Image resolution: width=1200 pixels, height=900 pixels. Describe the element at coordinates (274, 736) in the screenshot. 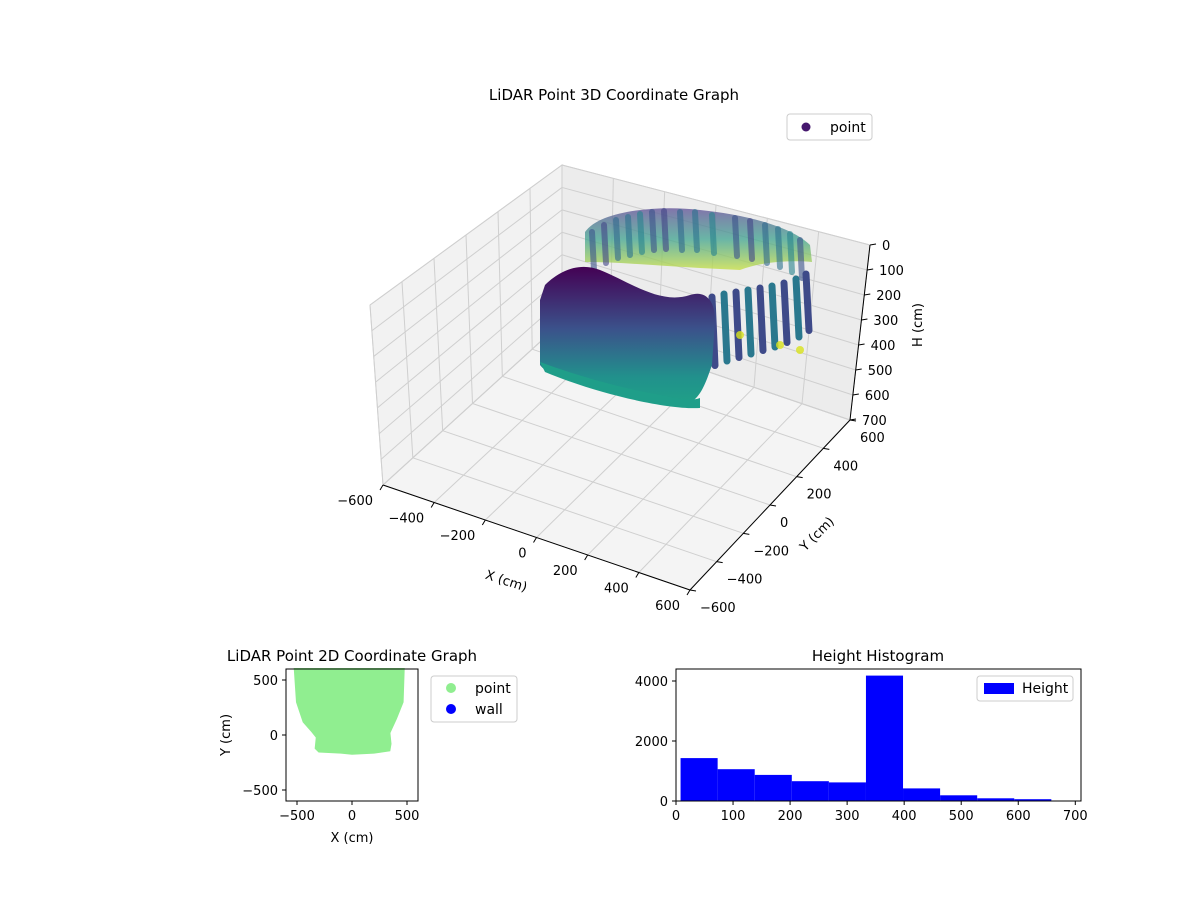

I see `plot2d-y-tick-label: 0` at that location.